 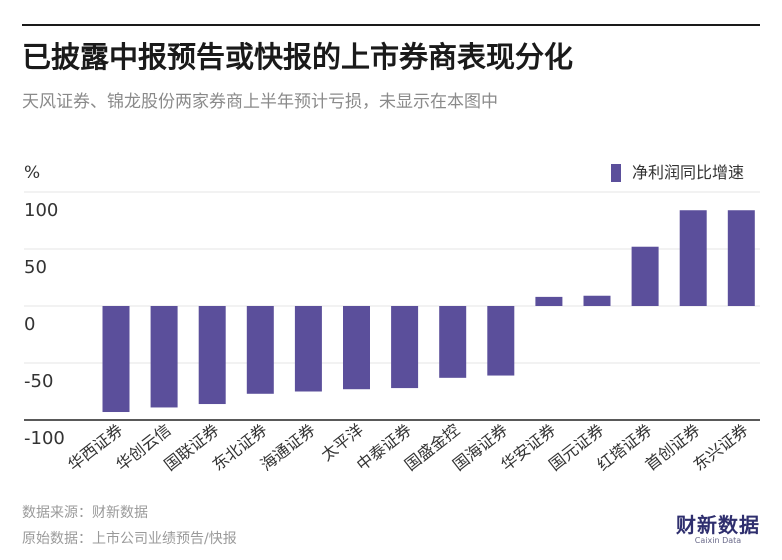 I want to click on legend-label: 净利润同比增速, so click(x=688, y=172).